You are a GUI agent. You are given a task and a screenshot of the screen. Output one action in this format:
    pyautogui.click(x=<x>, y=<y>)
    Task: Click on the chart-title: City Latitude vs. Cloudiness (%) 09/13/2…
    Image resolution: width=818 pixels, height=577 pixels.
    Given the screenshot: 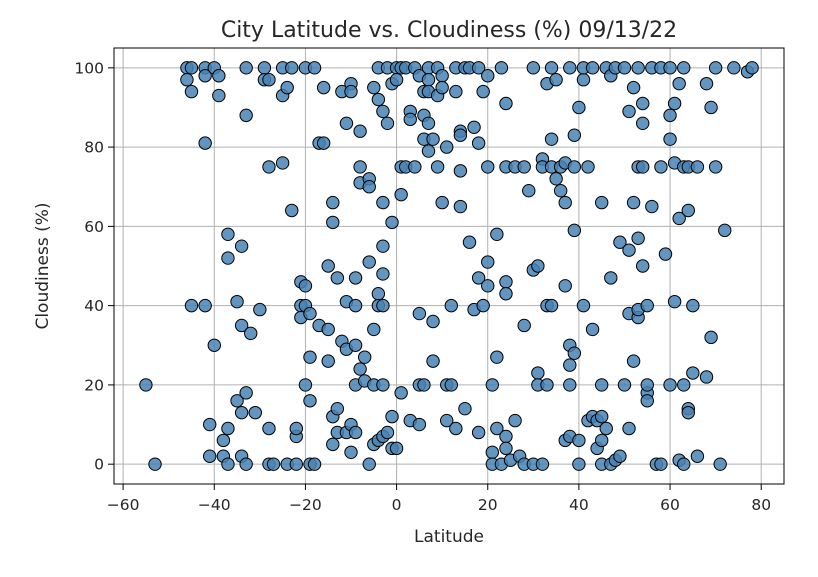 What is the action you would take?
    pyautogui.click(x=449, y=30)
    